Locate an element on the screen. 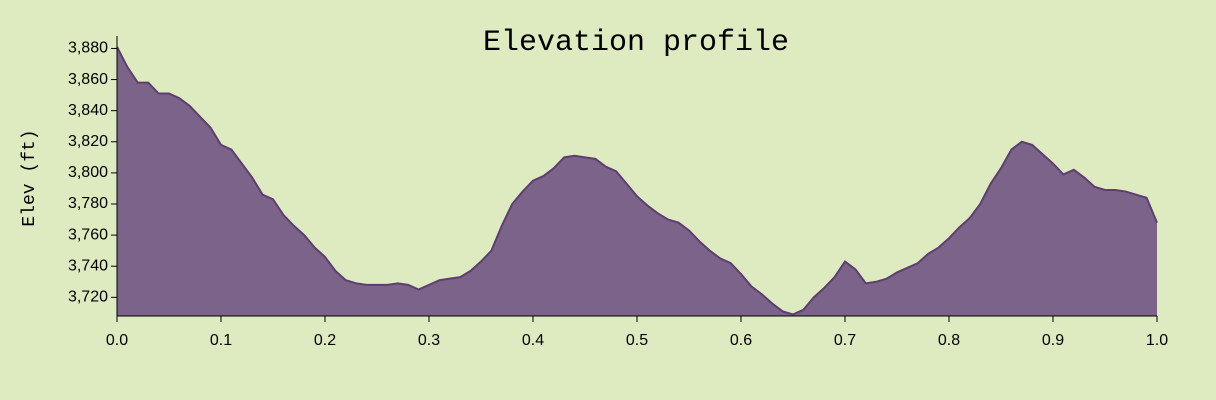  y-tick-label: 3,840 is located at coordinates (88, 110).